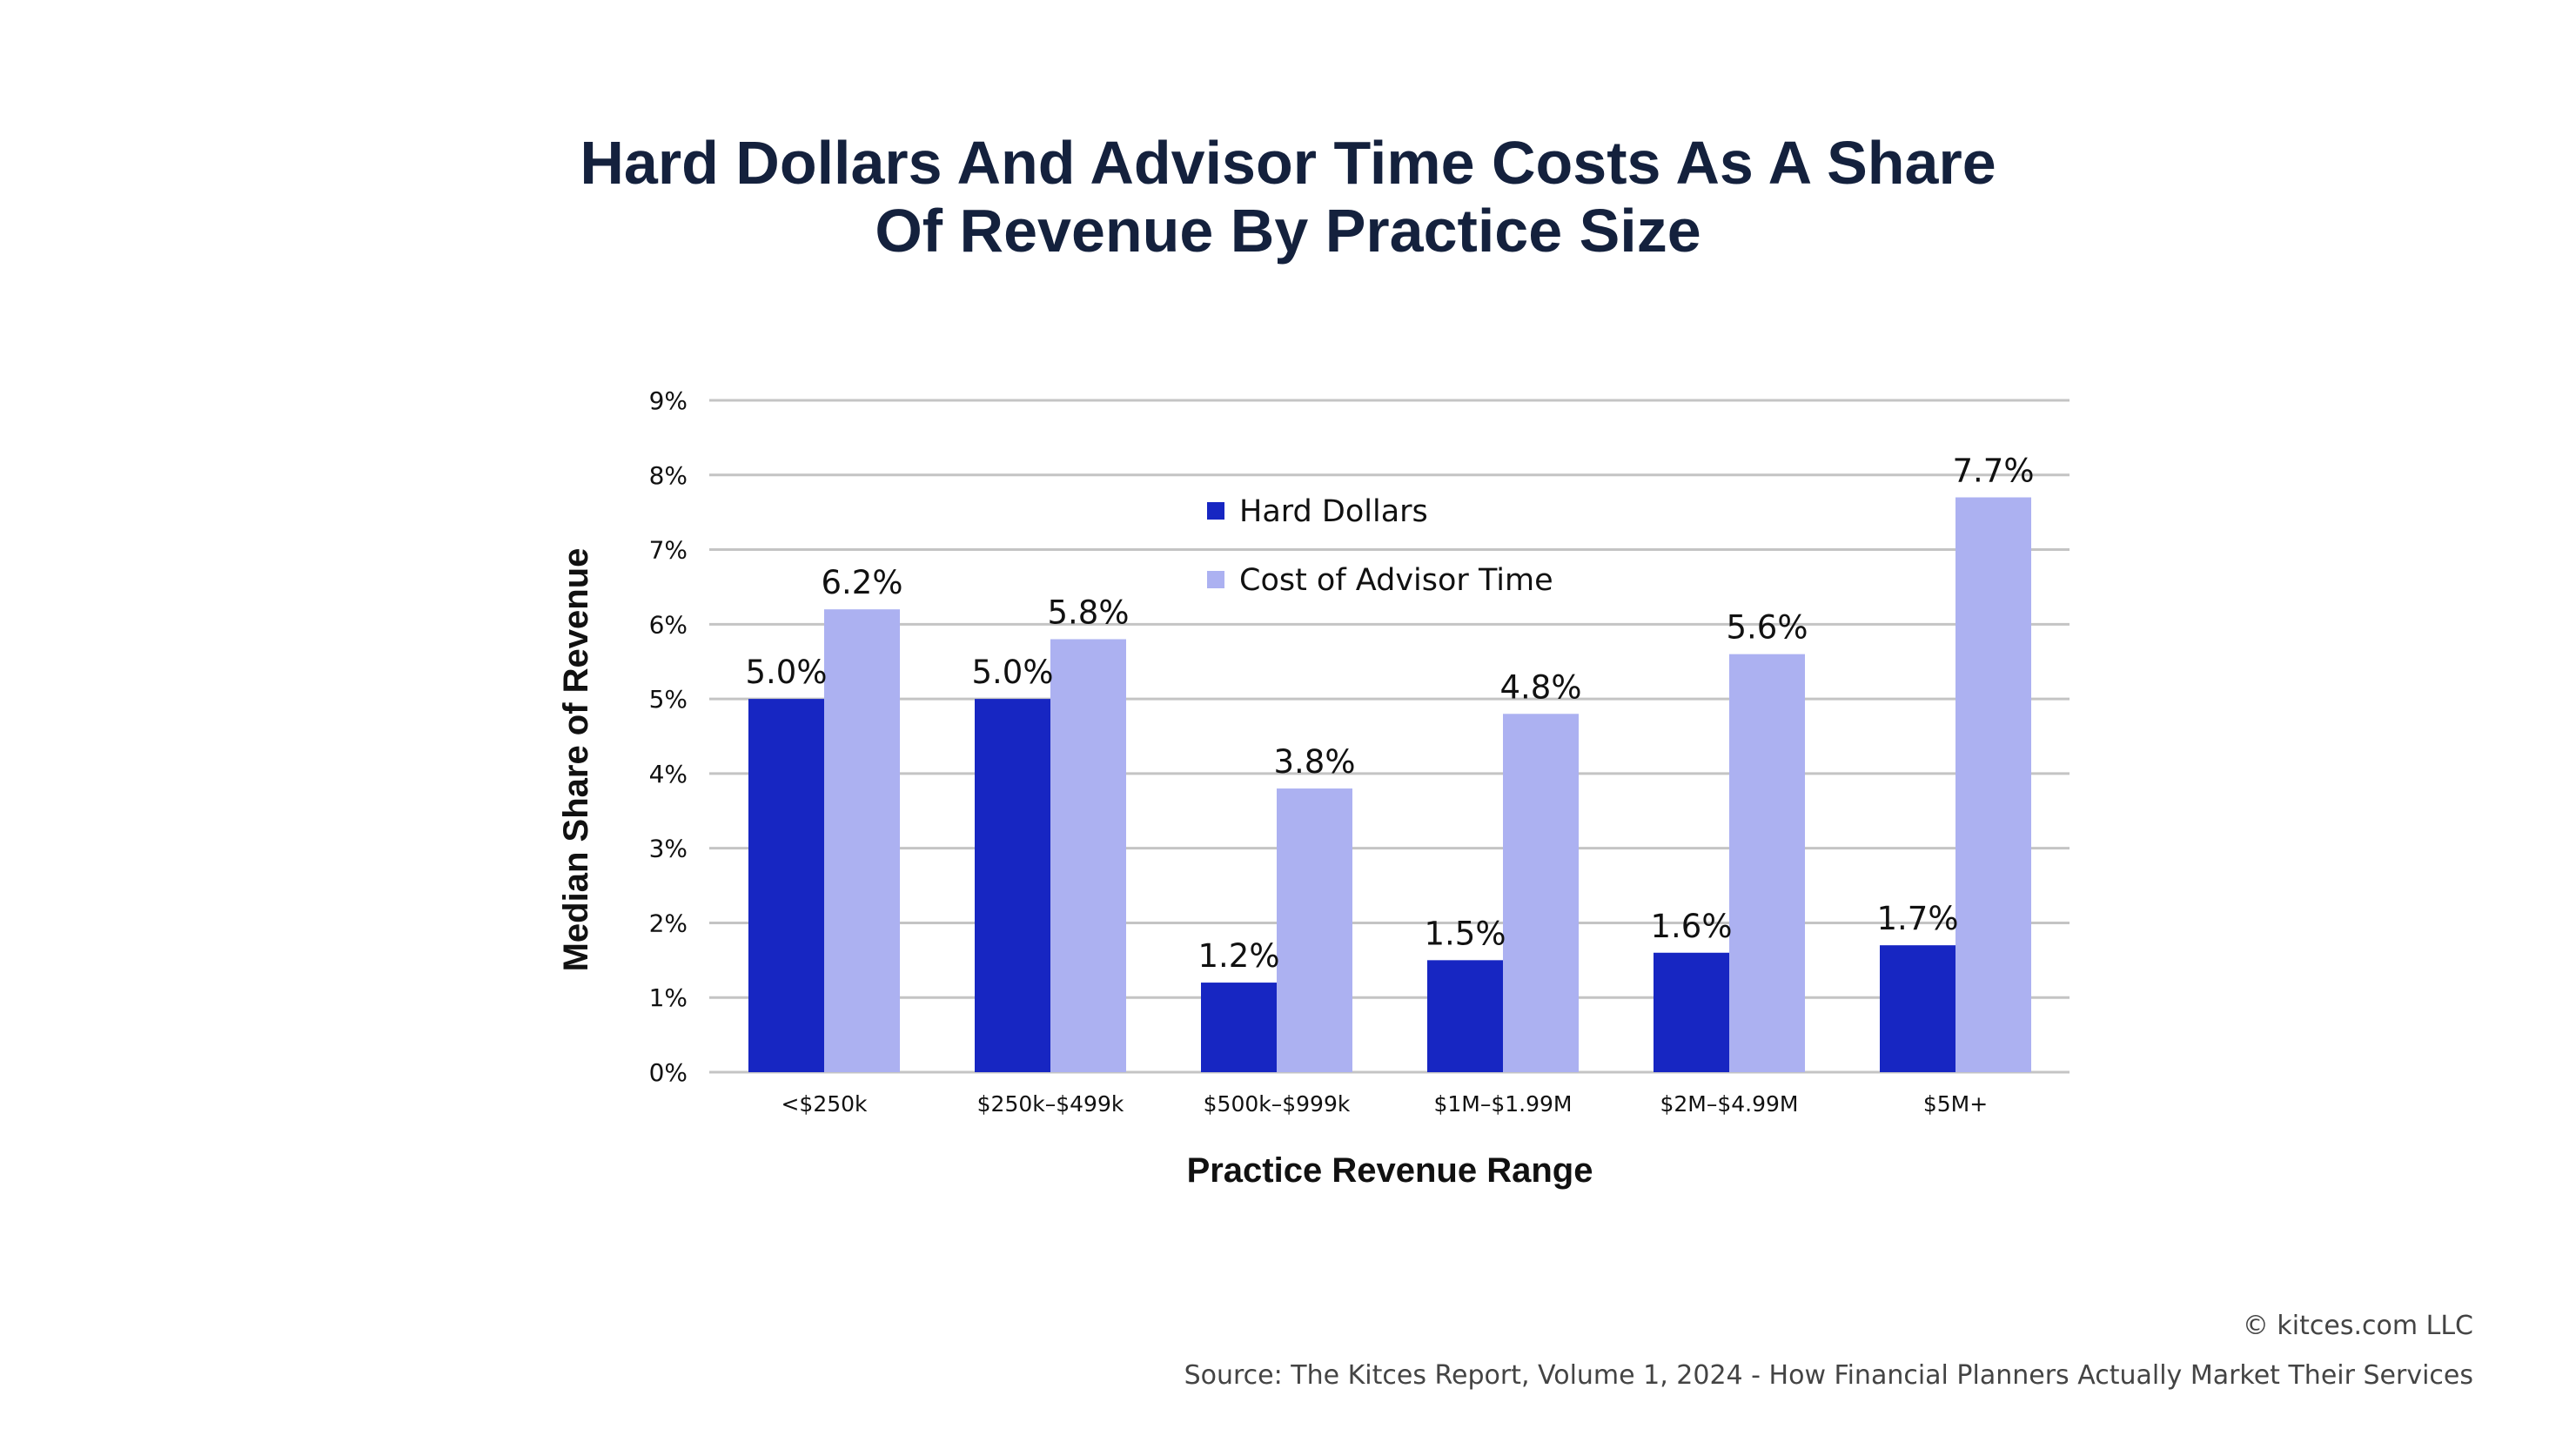 This screenshot has height=1449, width=2576. I want to click on y-axis-ticks: 0% 1% 2% 3% 4% 5% 6% 7% 8% 9%, so click(668, 736).